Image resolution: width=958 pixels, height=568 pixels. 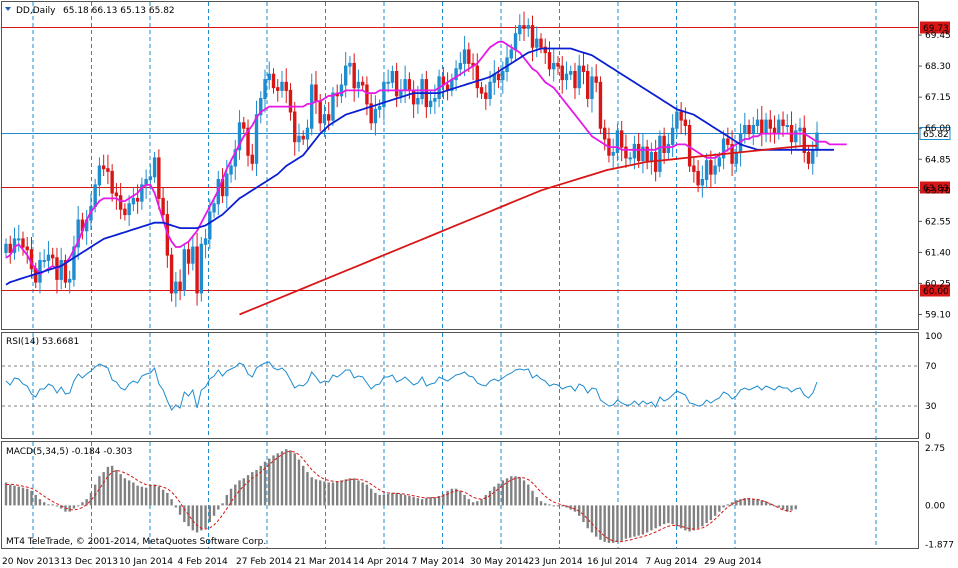 I want to click on date-label: 4 Feb 2014, so click(x=203, y=562).